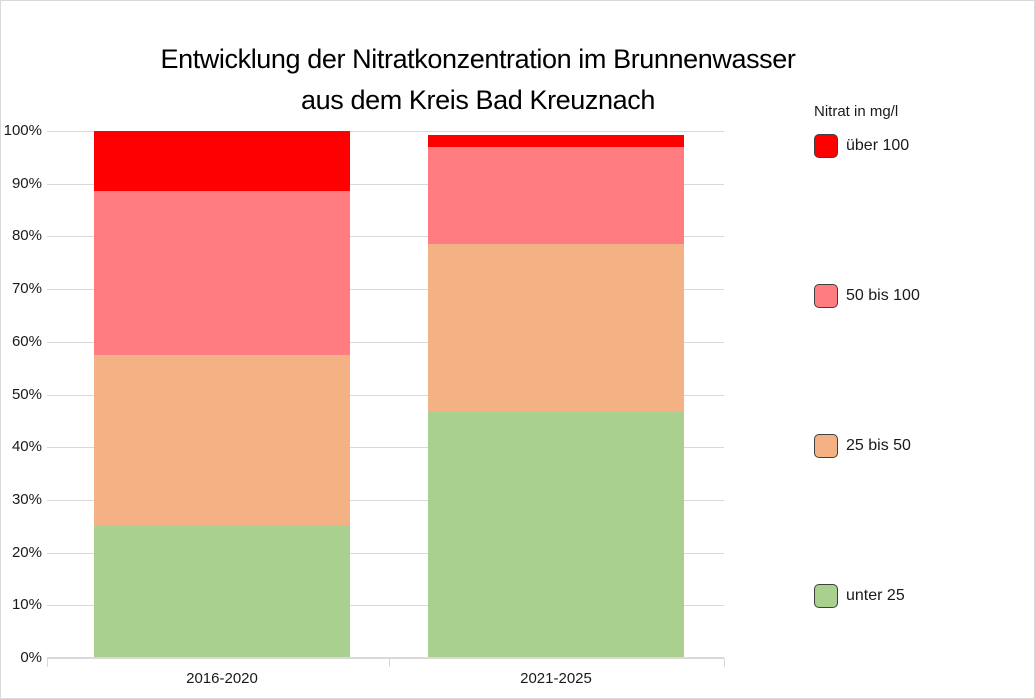  Describe the element at coordinates (883, 295) in the screenshot. I see `legend-label: 50 bis 100` at that location.